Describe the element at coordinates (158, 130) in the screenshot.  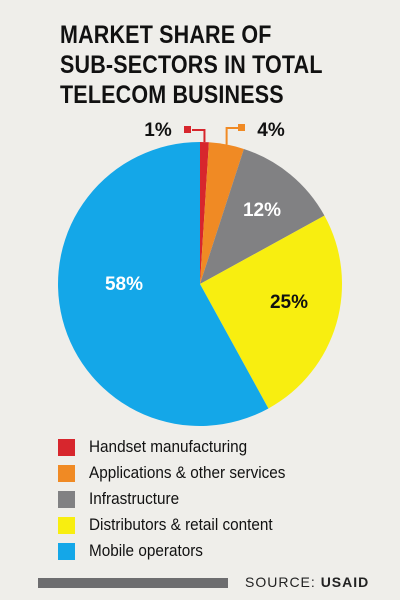
I see `data-label-handset: 1%` at that location.